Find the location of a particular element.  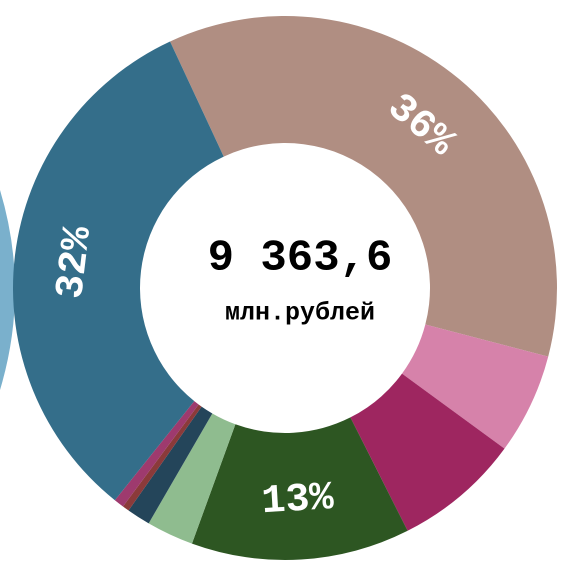

neighbor-slice is located at coordinates (7, 290).